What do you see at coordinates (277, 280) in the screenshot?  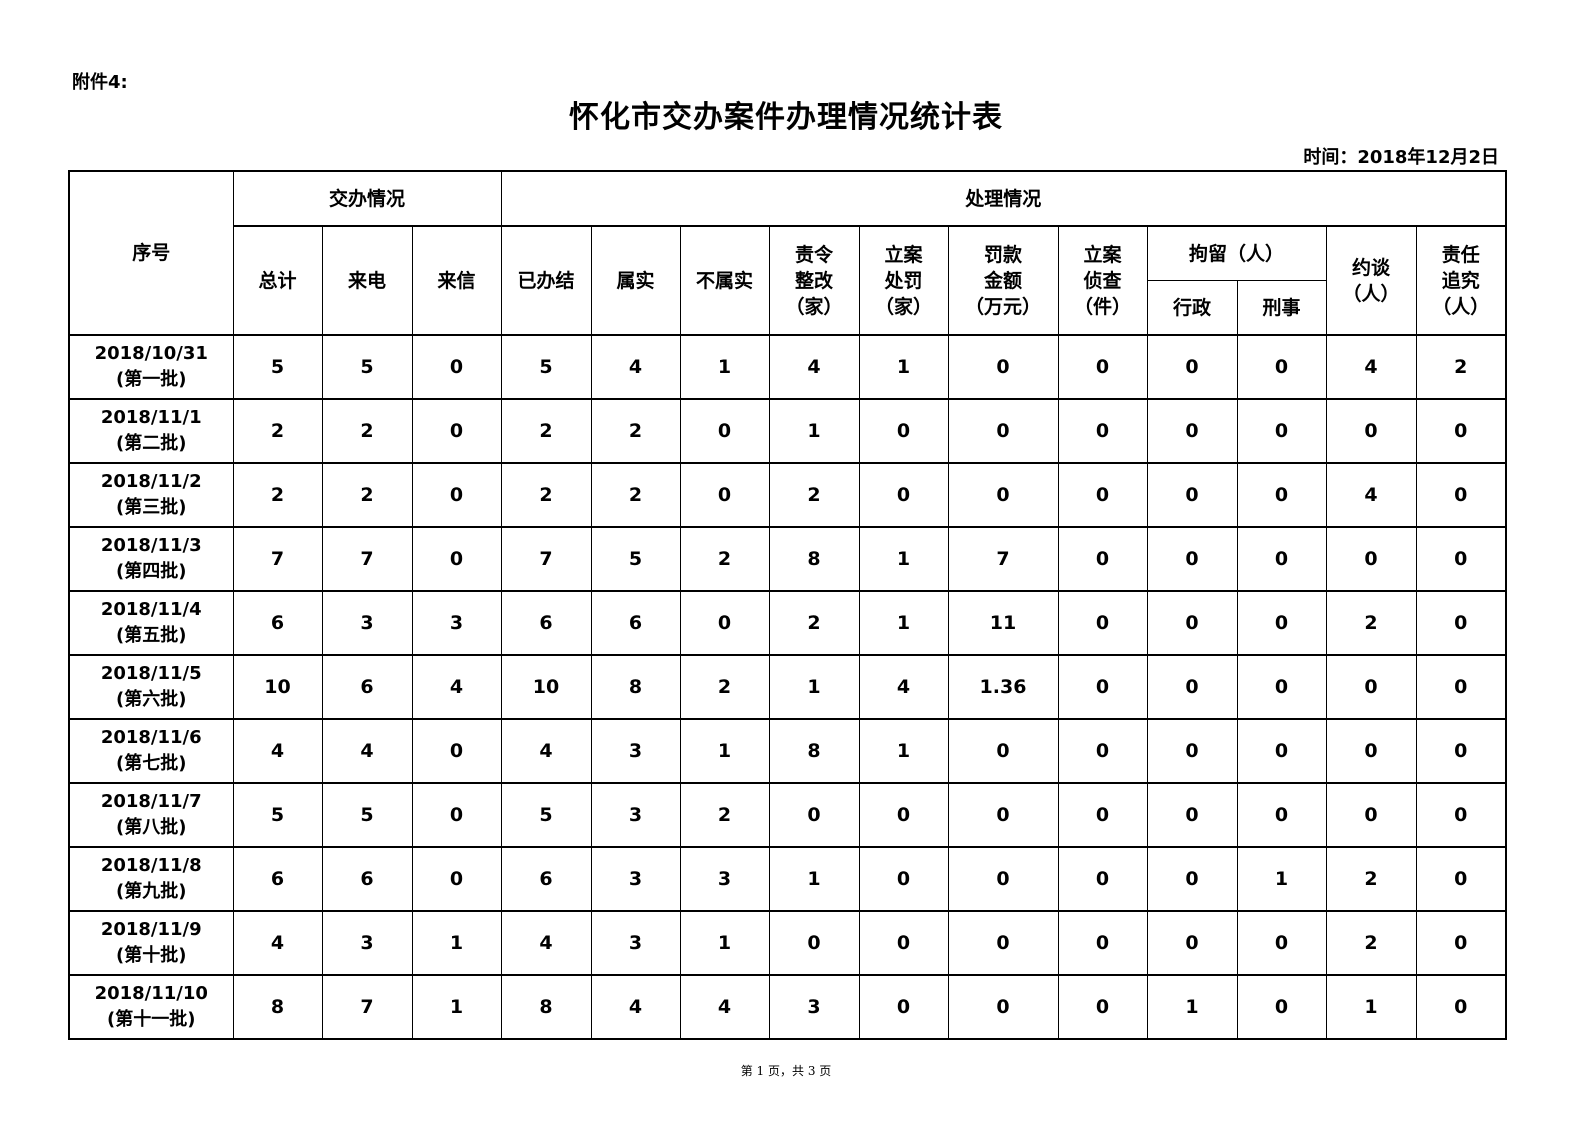 I see `header-total: 总计` at bounding box center [277, 280].